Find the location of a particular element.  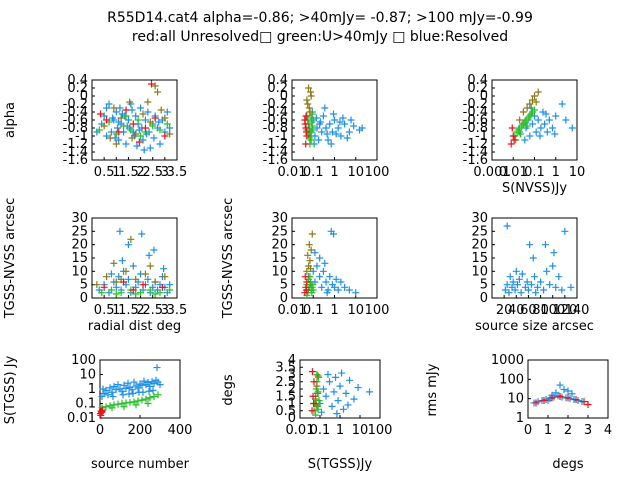

x-tick-label: 0.001 is located at coordinates (491, 172).